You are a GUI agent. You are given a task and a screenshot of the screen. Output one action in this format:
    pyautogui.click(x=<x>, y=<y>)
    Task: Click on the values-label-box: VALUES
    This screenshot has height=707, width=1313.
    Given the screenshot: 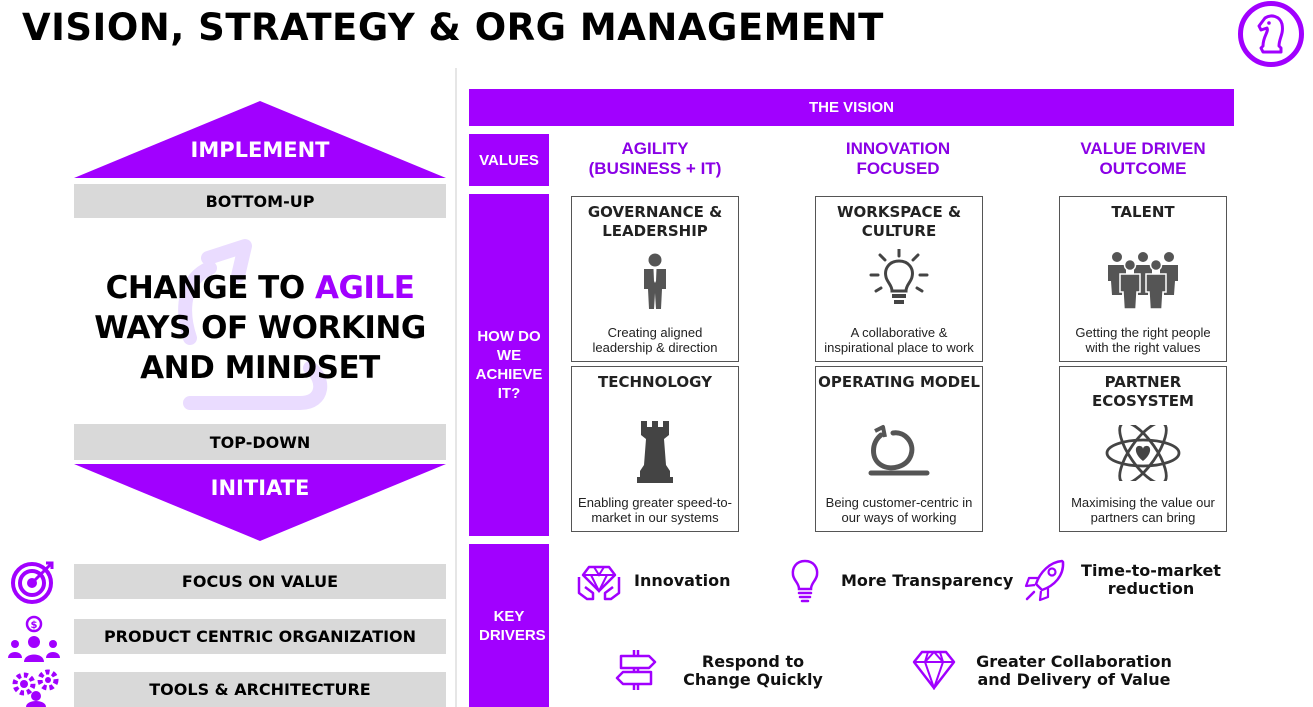 What is the action you would take?
    pyautogui.click(x=509, y=160)
    